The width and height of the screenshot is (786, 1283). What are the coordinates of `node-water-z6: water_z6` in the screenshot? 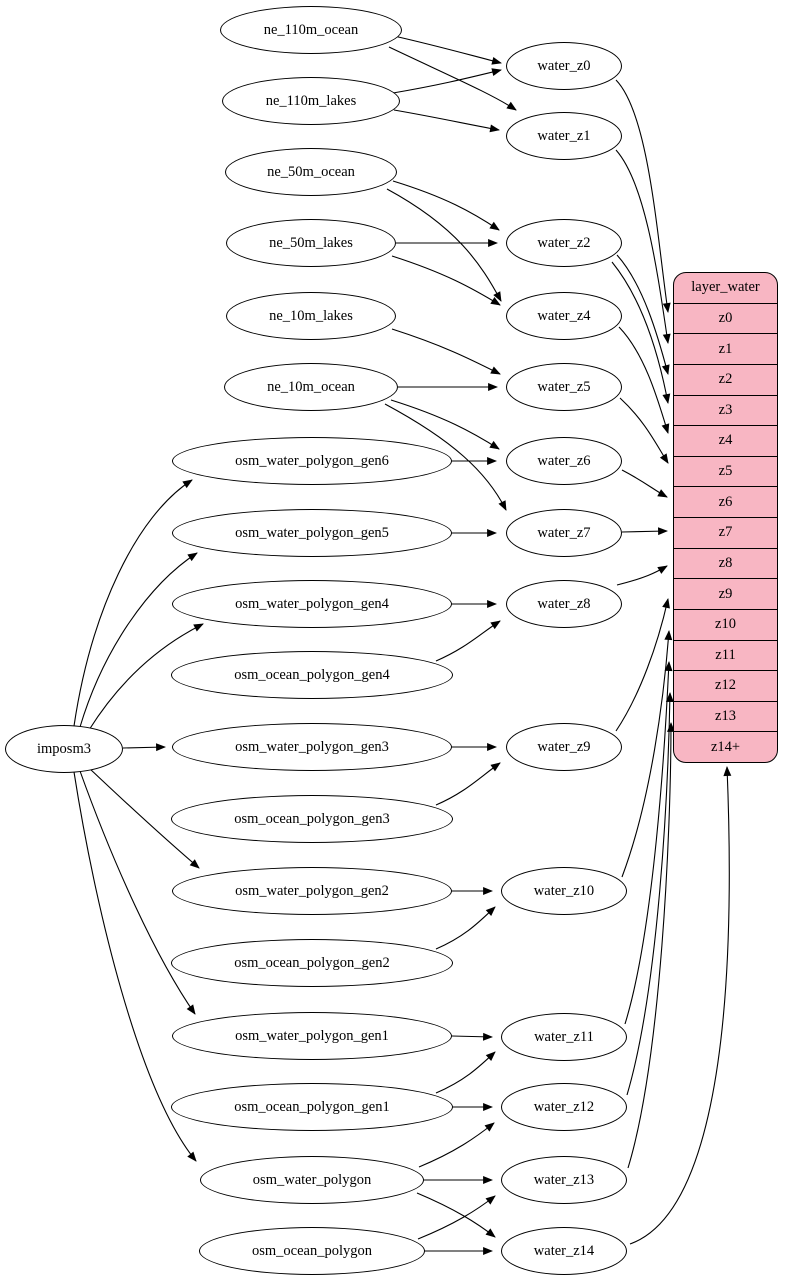 It's located at (564, 461).